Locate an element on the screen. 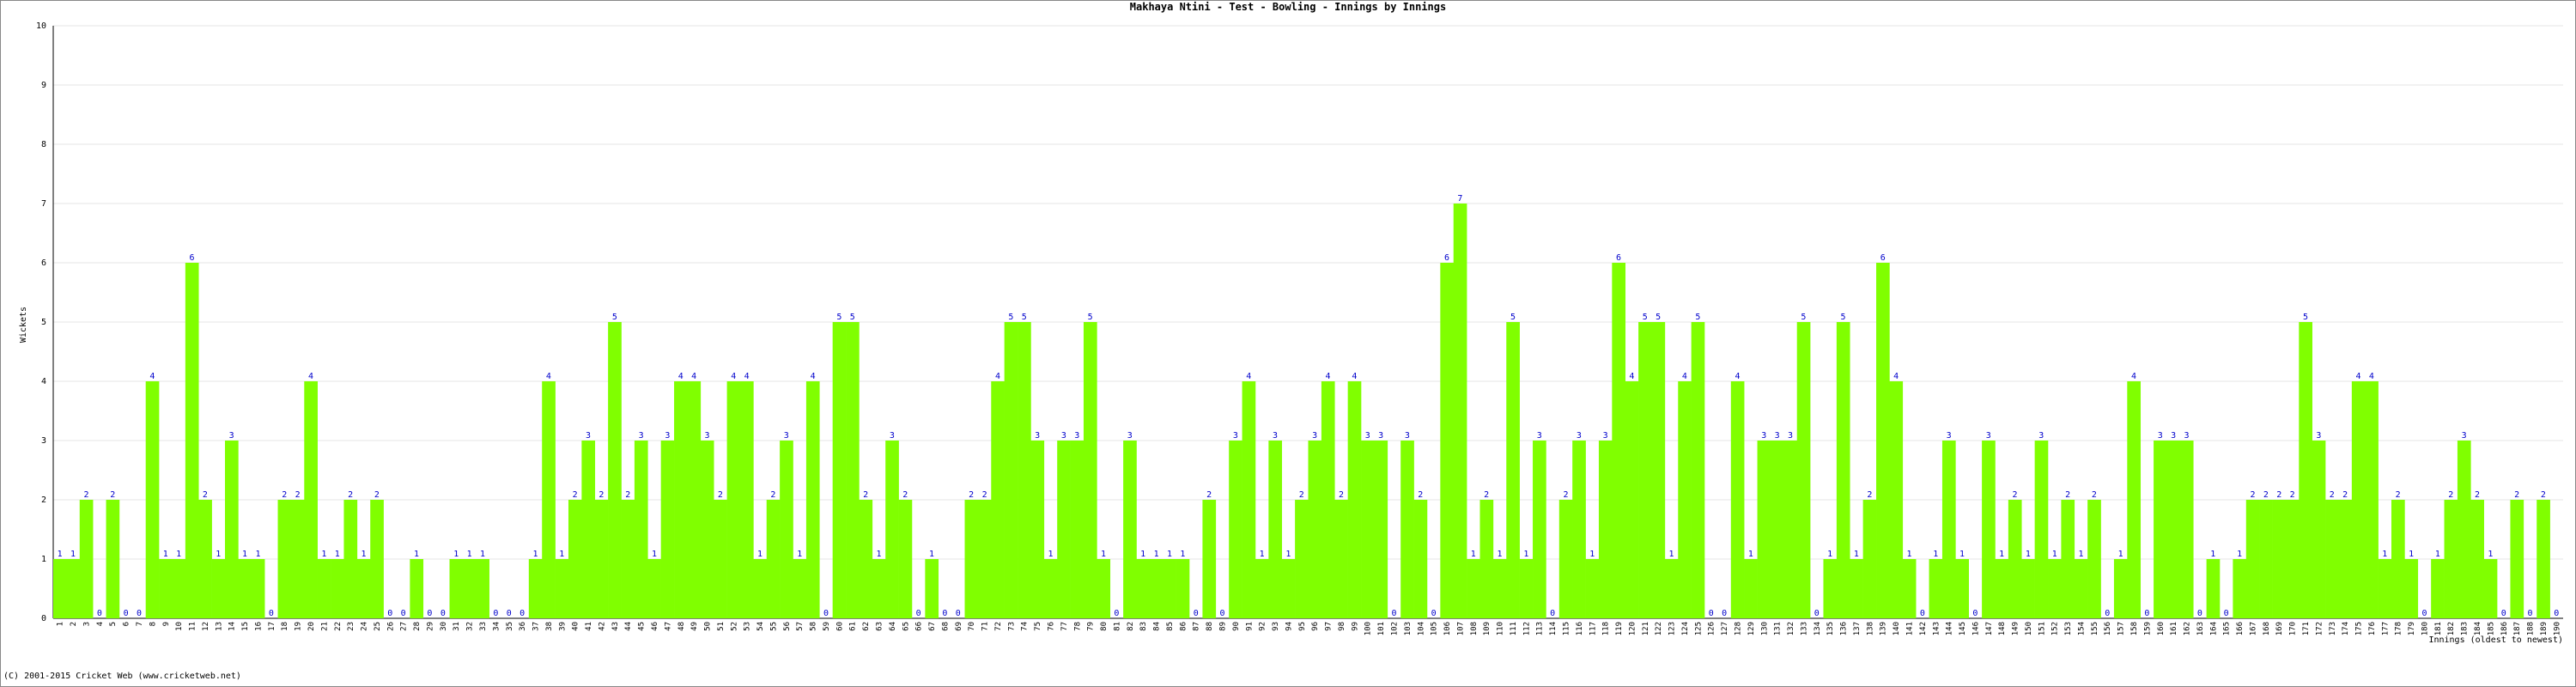 The image size is (2576, 687). x-tick-label: 164 is located at coordinates (2214, 628).